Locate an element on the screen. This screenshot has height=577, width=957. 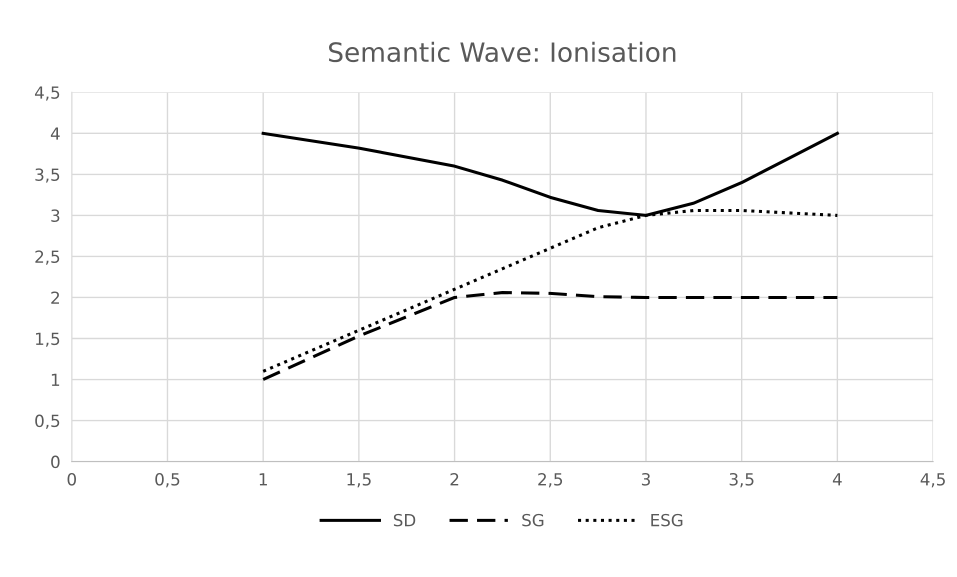
legend-label: ESG is located at coordinates (666, 520).